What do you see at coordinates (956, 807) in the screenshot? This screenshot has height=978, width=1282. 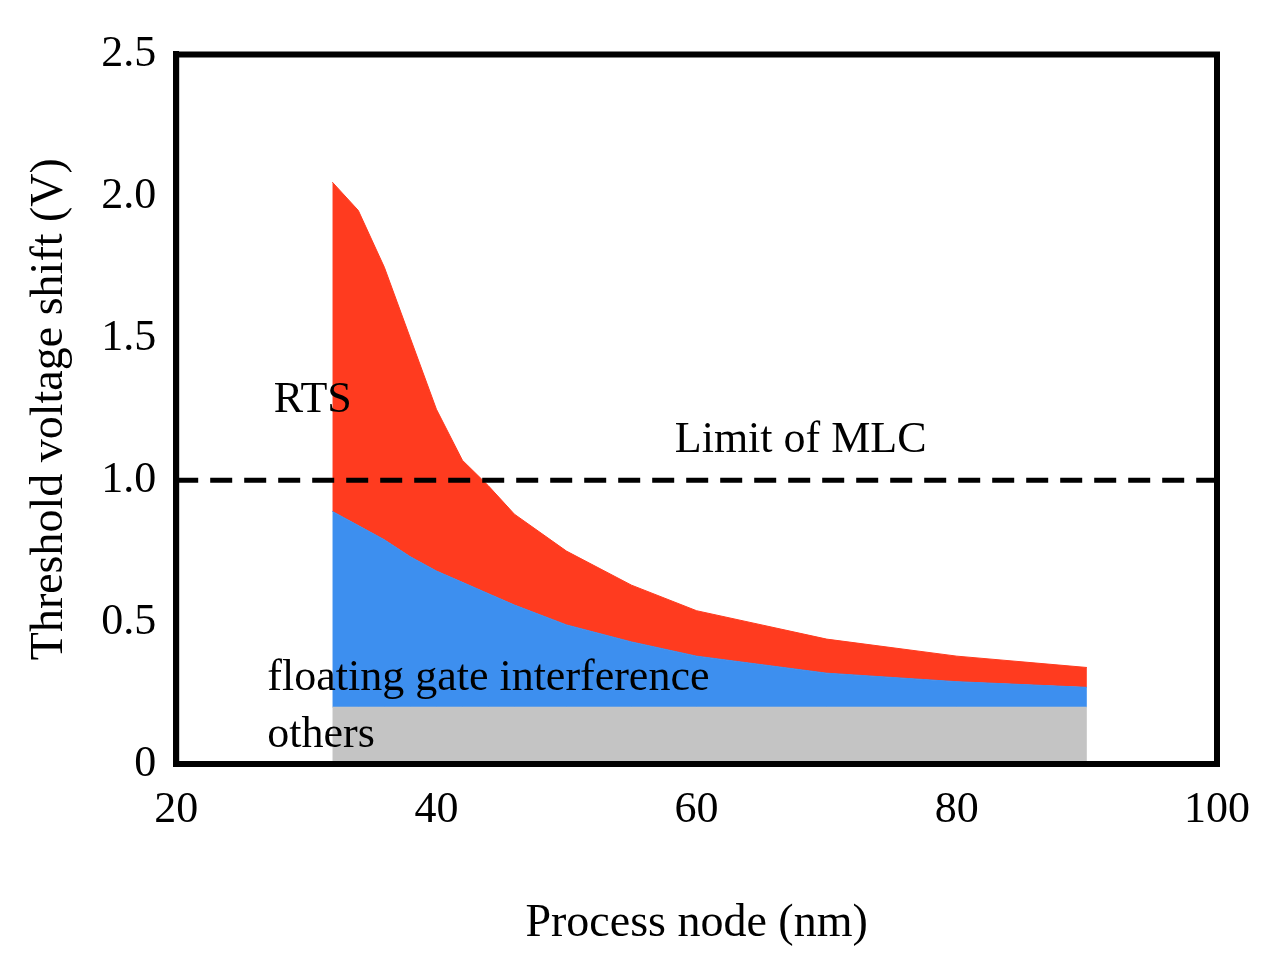 I see `x-tick-label: 80` at bounding box center [956, 807].